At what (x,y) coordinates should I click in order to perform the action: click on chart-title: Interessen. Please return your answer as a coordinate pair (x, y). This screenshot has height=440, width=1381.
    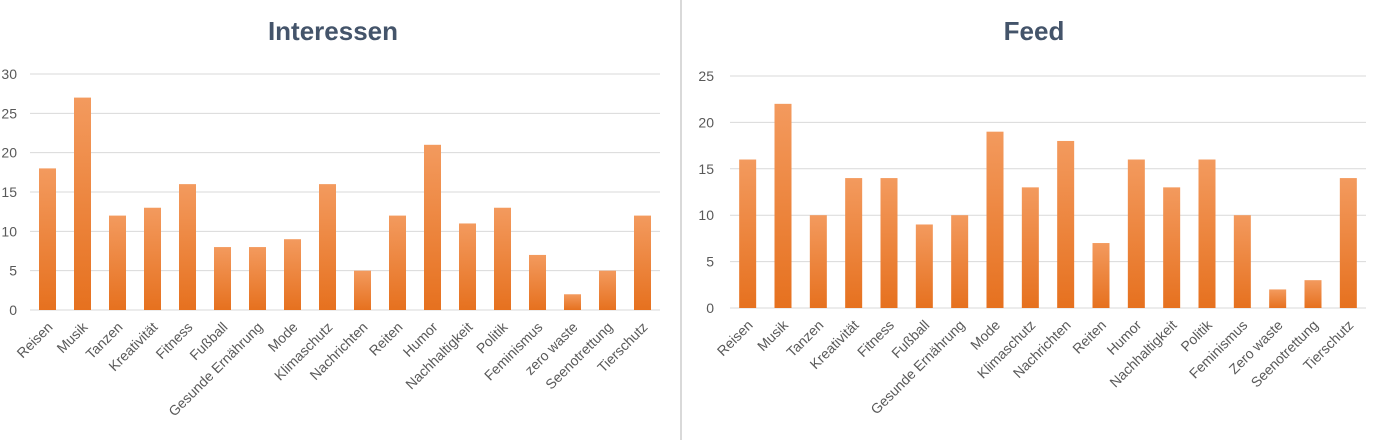
    Looking at the image, I should click on (333, 31).